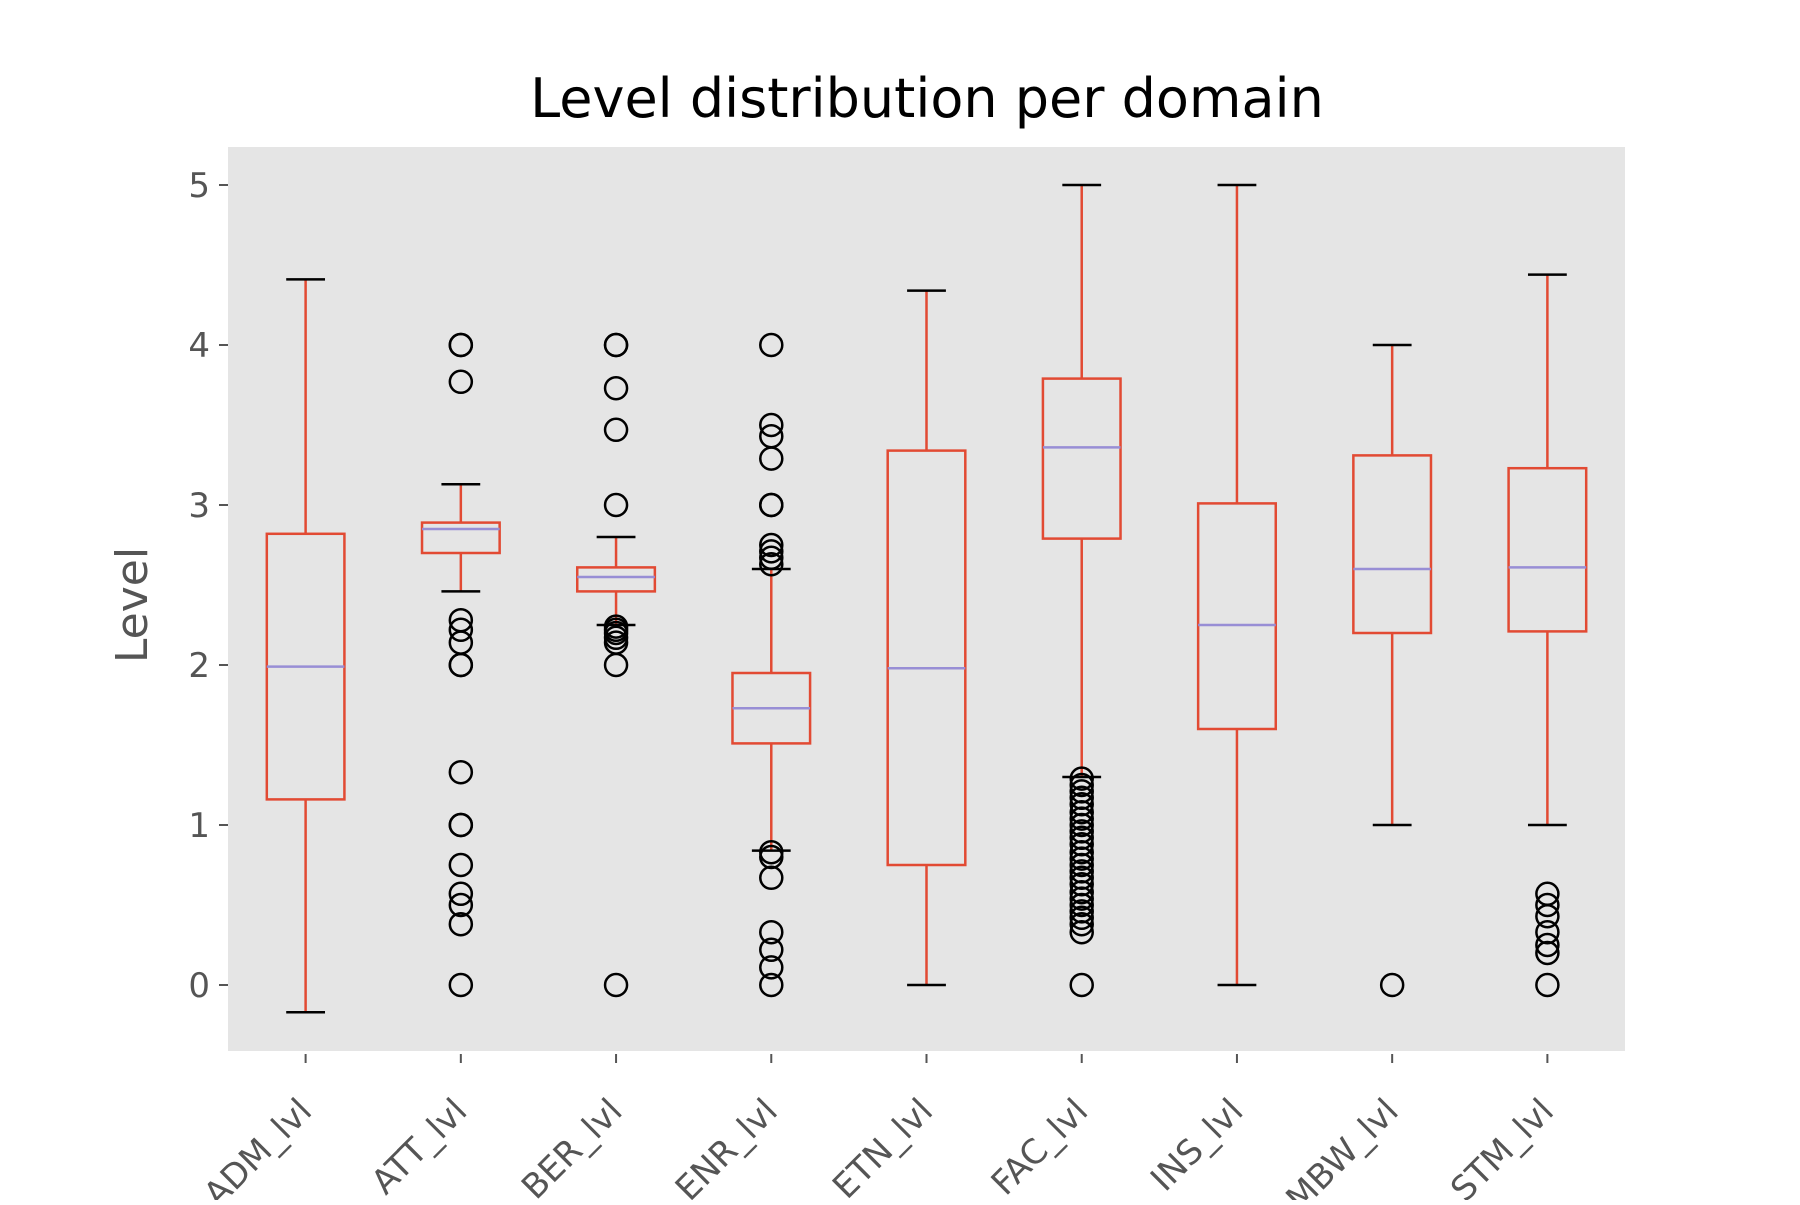 This screenshot has width=1800, height=1205. Describe the element at coordinates (199, 346) in the screenshot. I see `y-tick-label: 4` at that location.